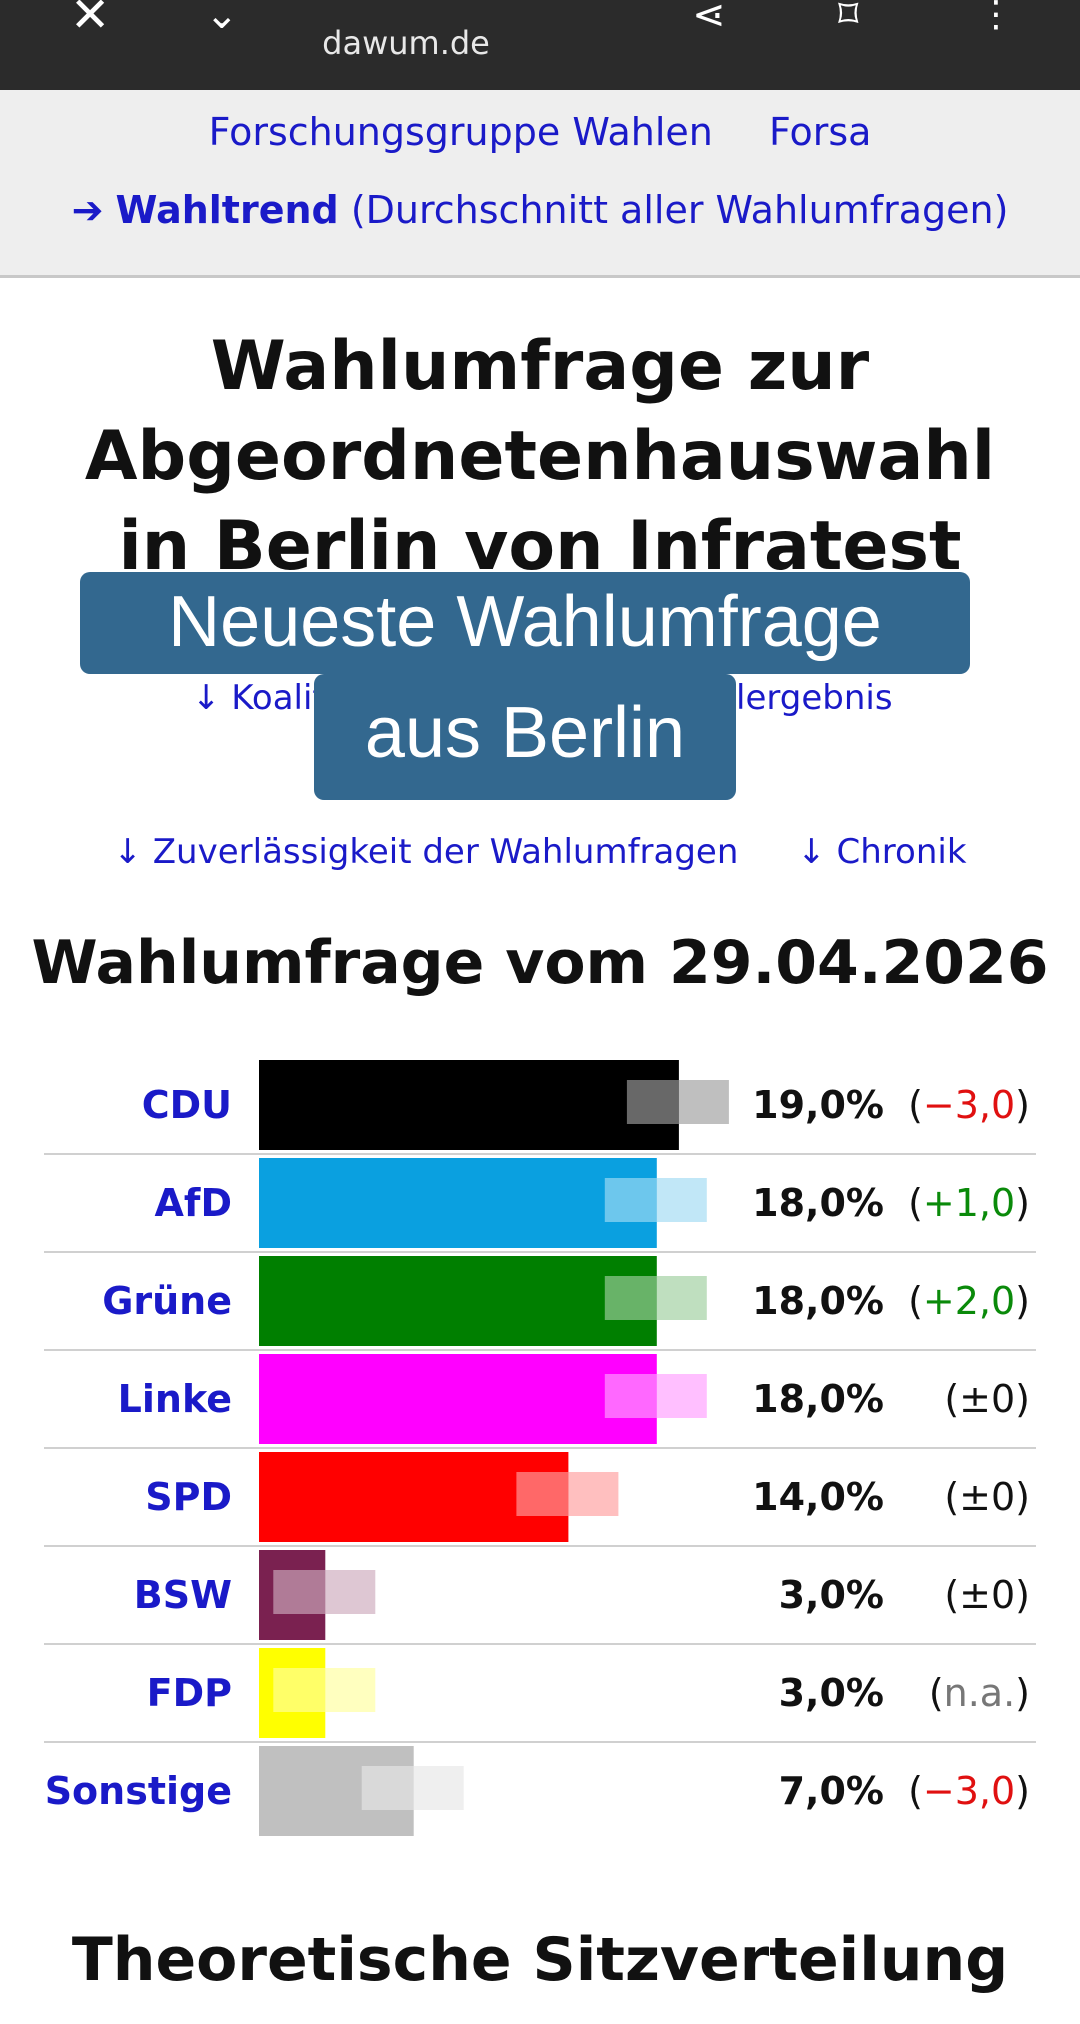 The height and width of the screenshot is (2024, 1080). I want to click on percent-label-sonstige: 7,0%, so click(831, 1791).